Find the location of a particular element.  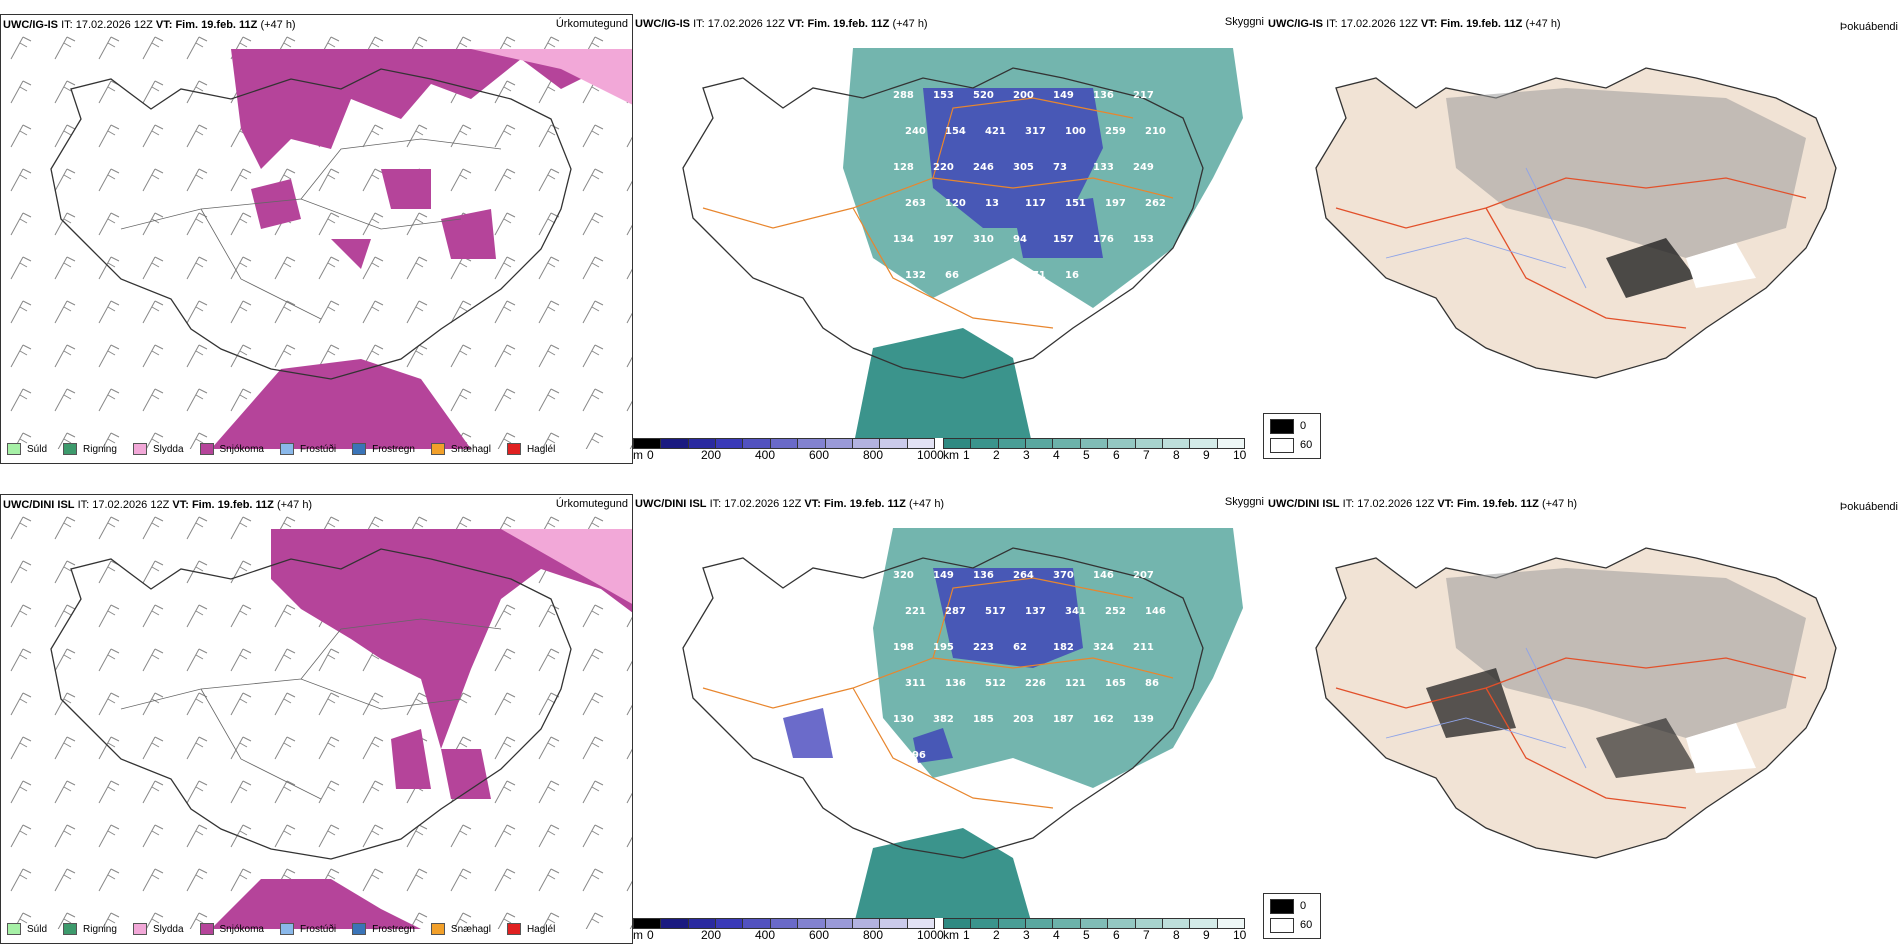

cloudbase-value-label: 249 is located at coordinates (1143, 167).